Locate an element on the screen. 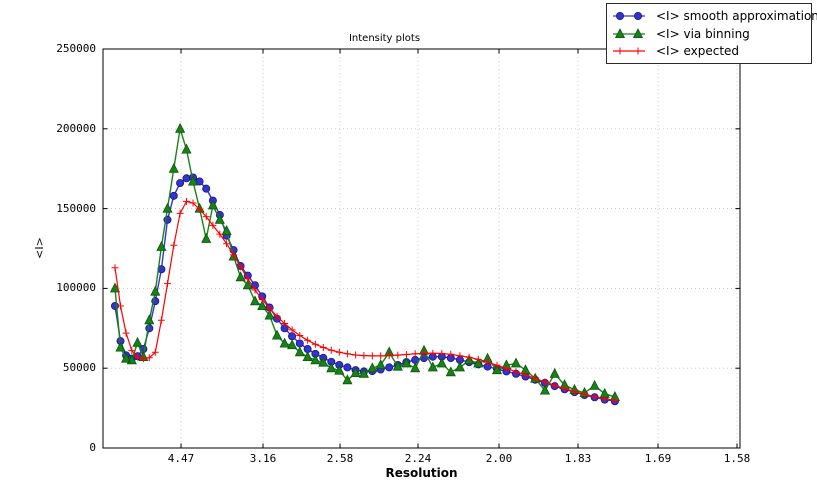 The width and height of the screenshot is (817, 492). y-tick-label: 100000 is located at coordinates (76, 288).